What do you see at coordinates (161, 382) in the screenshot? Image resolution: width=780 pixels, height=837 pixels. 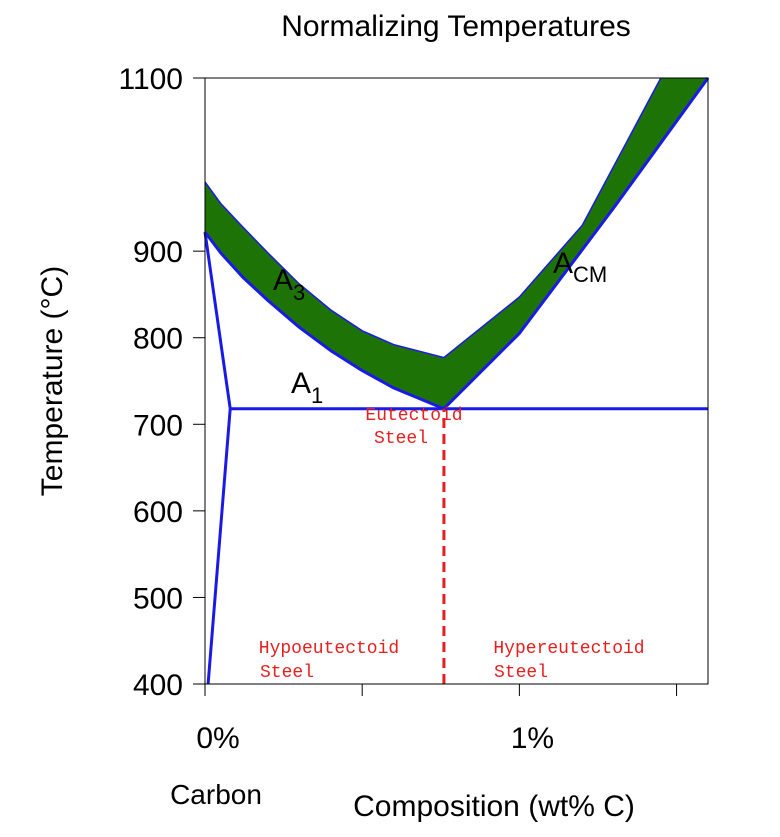 I see `y-axis: 400 500 600 700 800 900 1100` at bounding box center [161, 382].